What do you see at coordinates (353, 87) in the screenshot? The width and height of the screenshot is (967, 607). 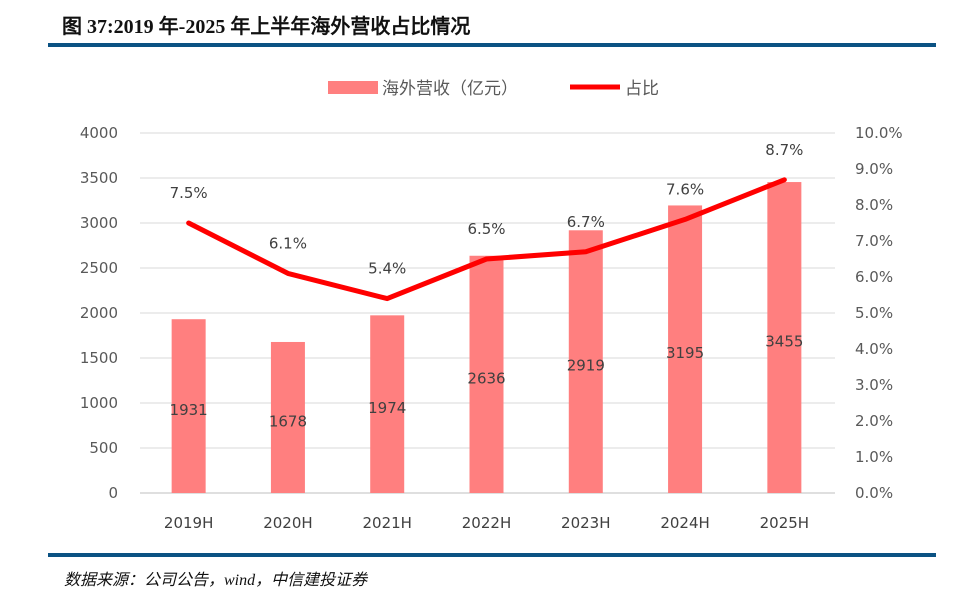 I see `legend-bar-swatch` at bounding box center [353, 87].